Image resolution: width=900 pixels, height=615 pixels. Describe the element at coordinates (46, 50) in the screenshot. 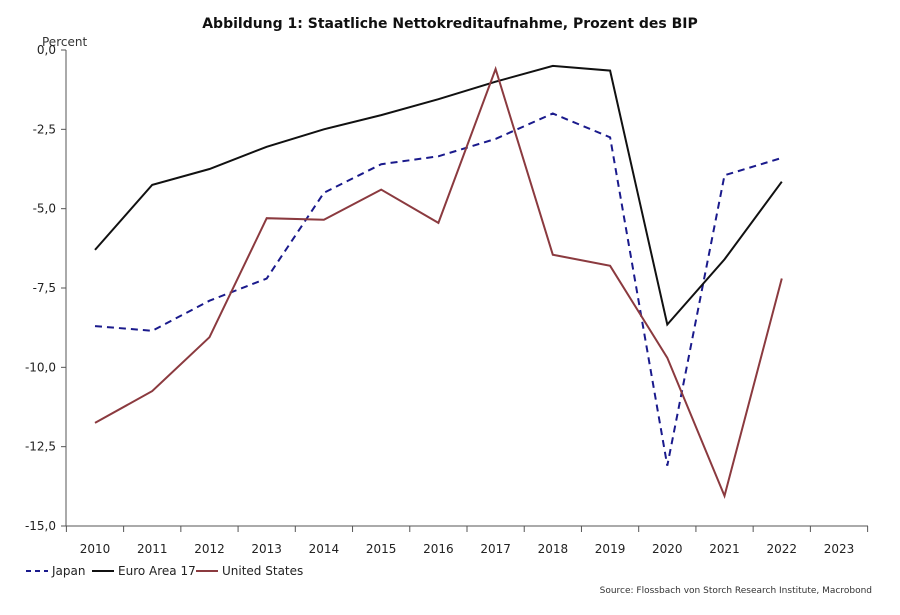

I see `y-tick-label: 0,0` at that location.